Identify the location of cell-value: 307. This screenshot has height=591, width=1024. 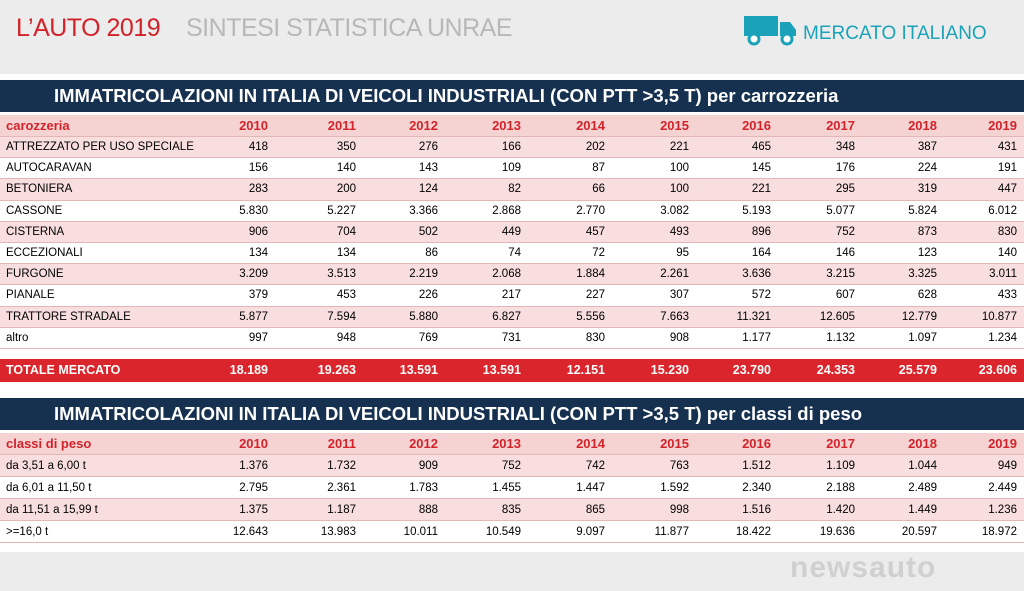
(679, 295).